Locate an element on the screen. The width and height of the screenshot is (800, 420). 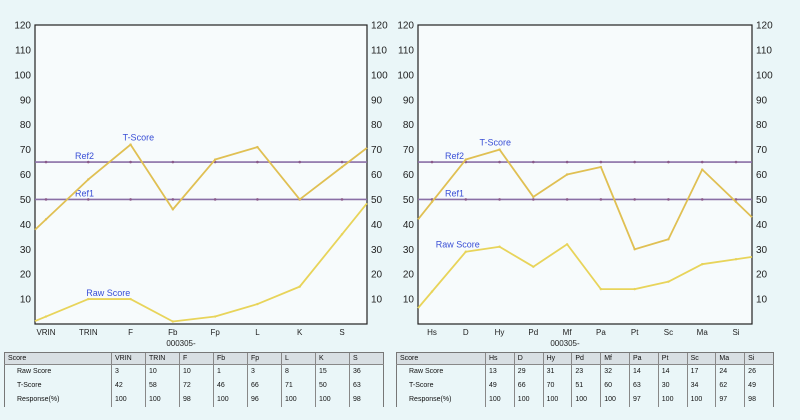
x-category-label: L is located at coordinates (257, 332).